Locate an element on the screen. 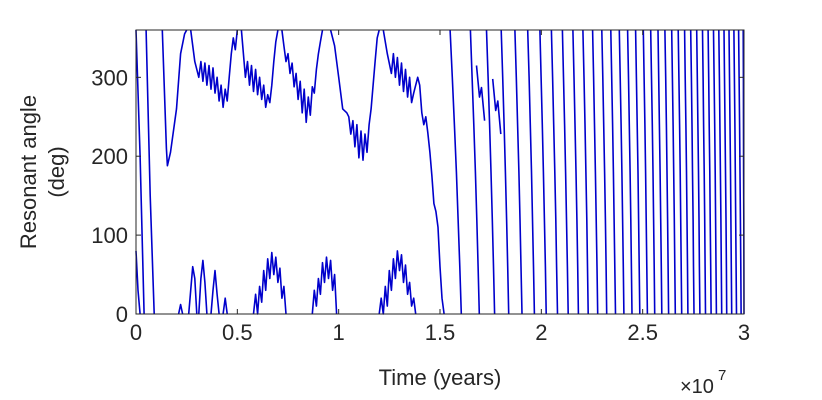 This screenshot has width=822, height=400. x-tick-label: 0 is located at coordinates (136, 332).